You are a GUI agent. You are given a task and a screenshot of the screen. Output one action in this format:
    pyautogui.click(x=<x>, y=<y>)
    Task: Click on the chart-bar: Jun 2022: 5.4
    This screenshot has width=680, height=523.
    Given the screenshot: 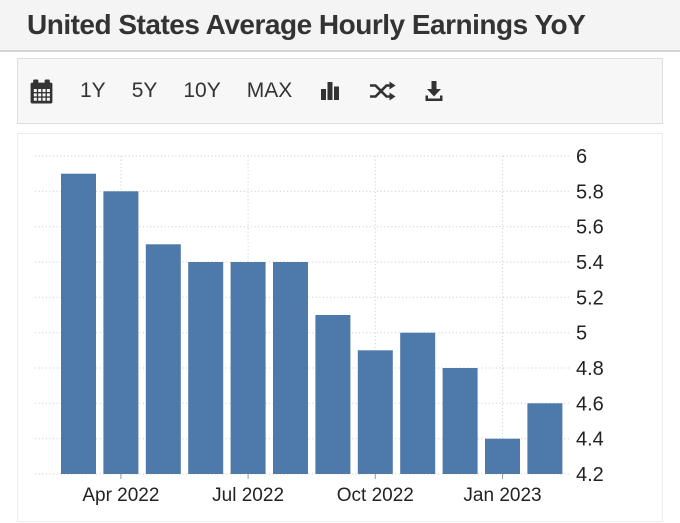 What is the action you would take?
    pyautogui.click(x=206, y=368)
    